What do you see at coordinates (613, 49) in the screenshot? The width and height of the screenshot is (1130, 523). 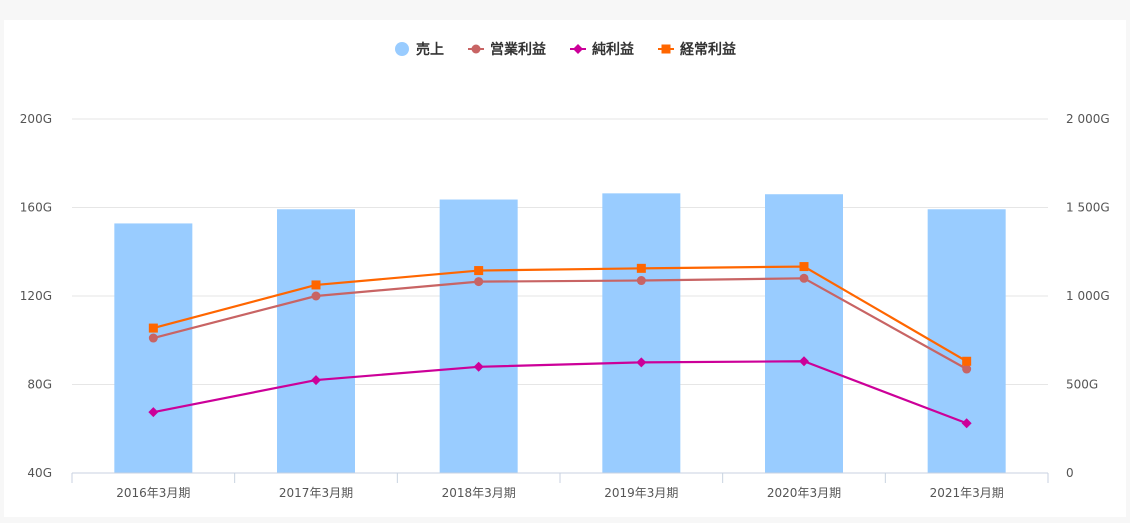 I see `legend-label: 純利益` at bounding box center [613, 49].